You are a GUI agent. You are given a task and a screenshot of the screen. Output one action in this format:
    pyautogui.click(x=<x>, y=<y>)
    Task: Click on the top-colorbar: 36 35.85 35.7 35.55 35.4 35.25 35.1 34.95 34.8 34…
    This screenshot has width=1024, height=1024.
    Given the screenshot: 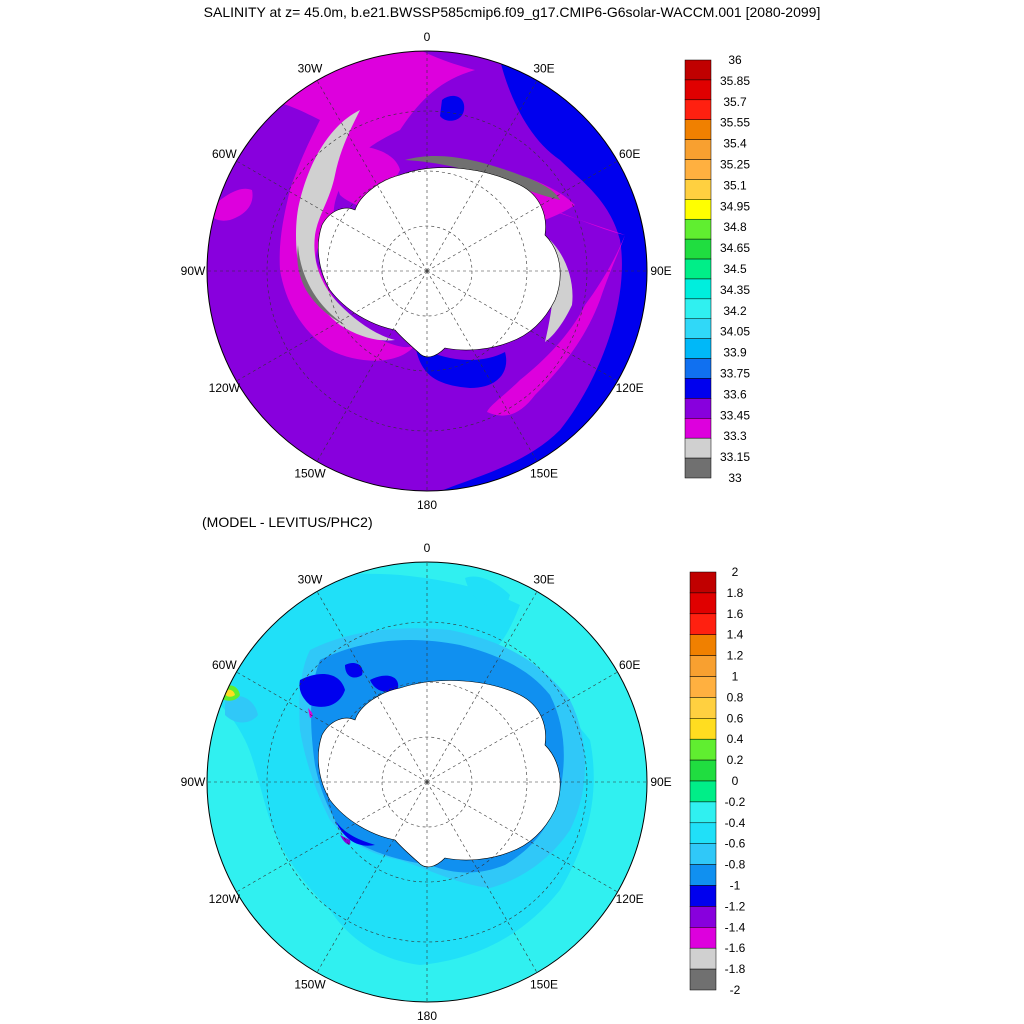 What is the action you would take?
    pyautogui.click(x=717, y=269)
    